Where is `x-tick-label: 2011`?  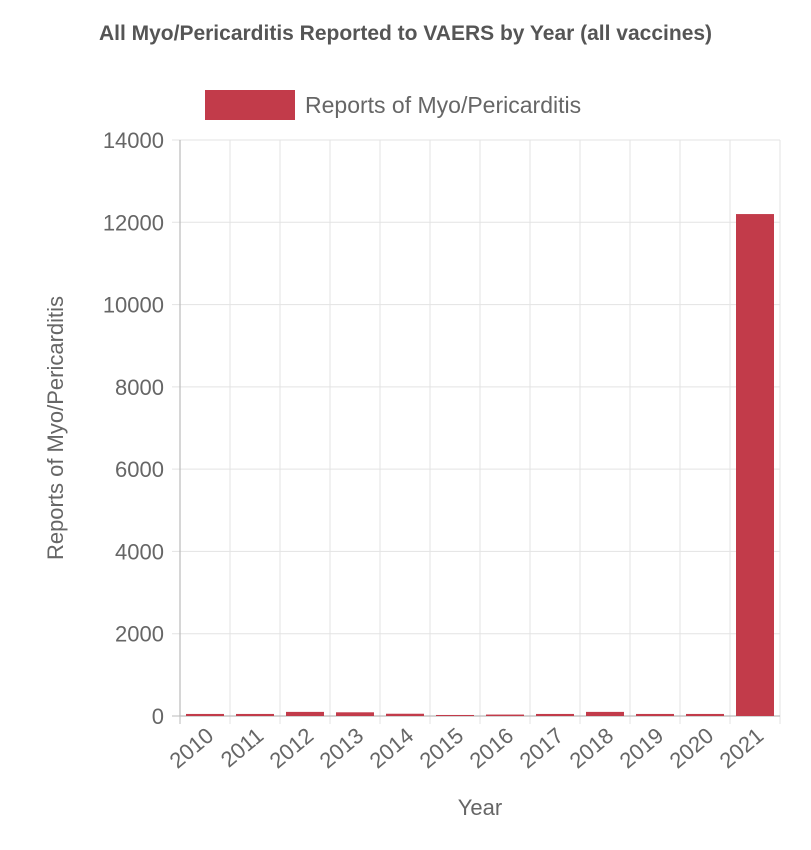 x-tick-label: 2011 is located at coordinates (242, 748).